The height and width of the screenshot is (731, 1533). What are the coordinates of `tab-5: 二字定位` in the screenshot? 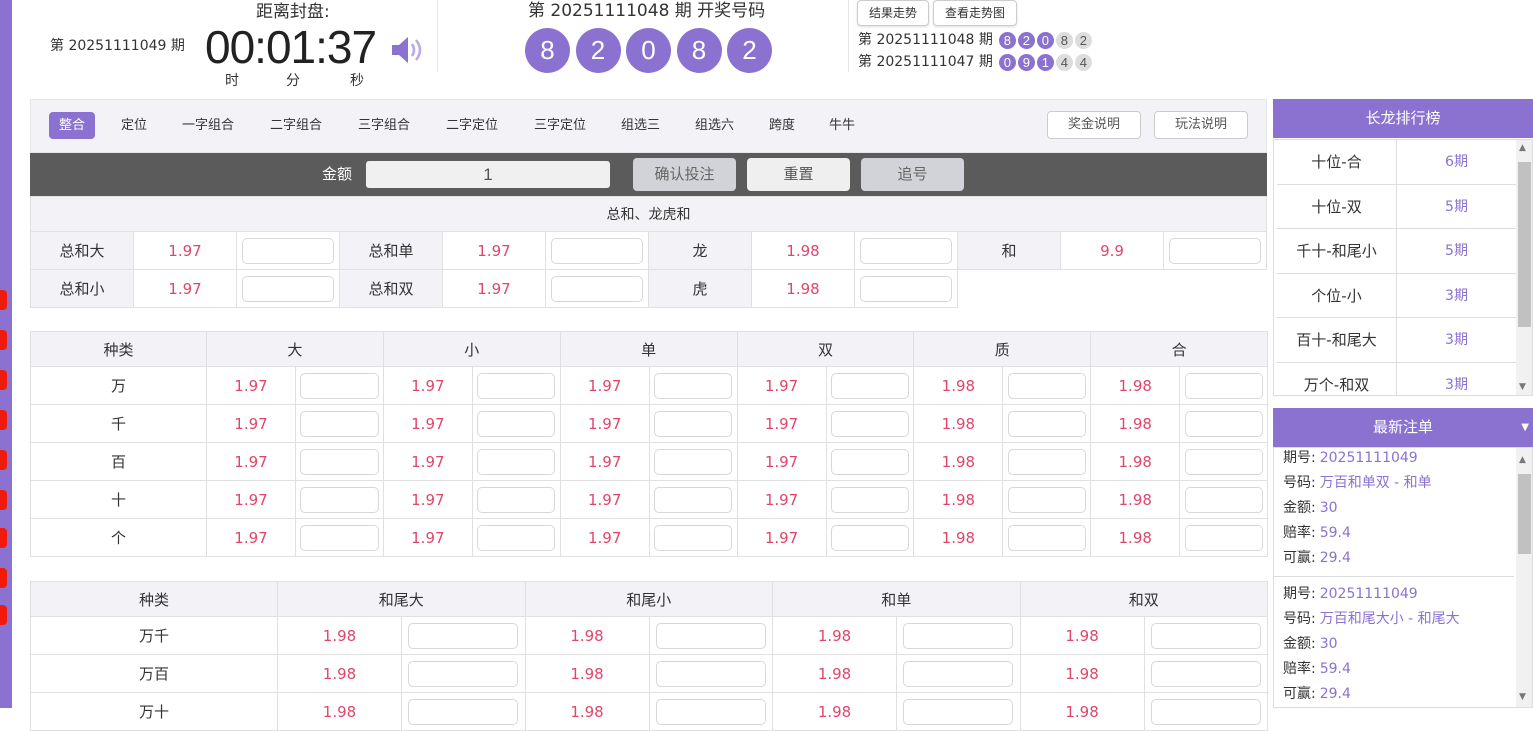 It's located at (472, 125).